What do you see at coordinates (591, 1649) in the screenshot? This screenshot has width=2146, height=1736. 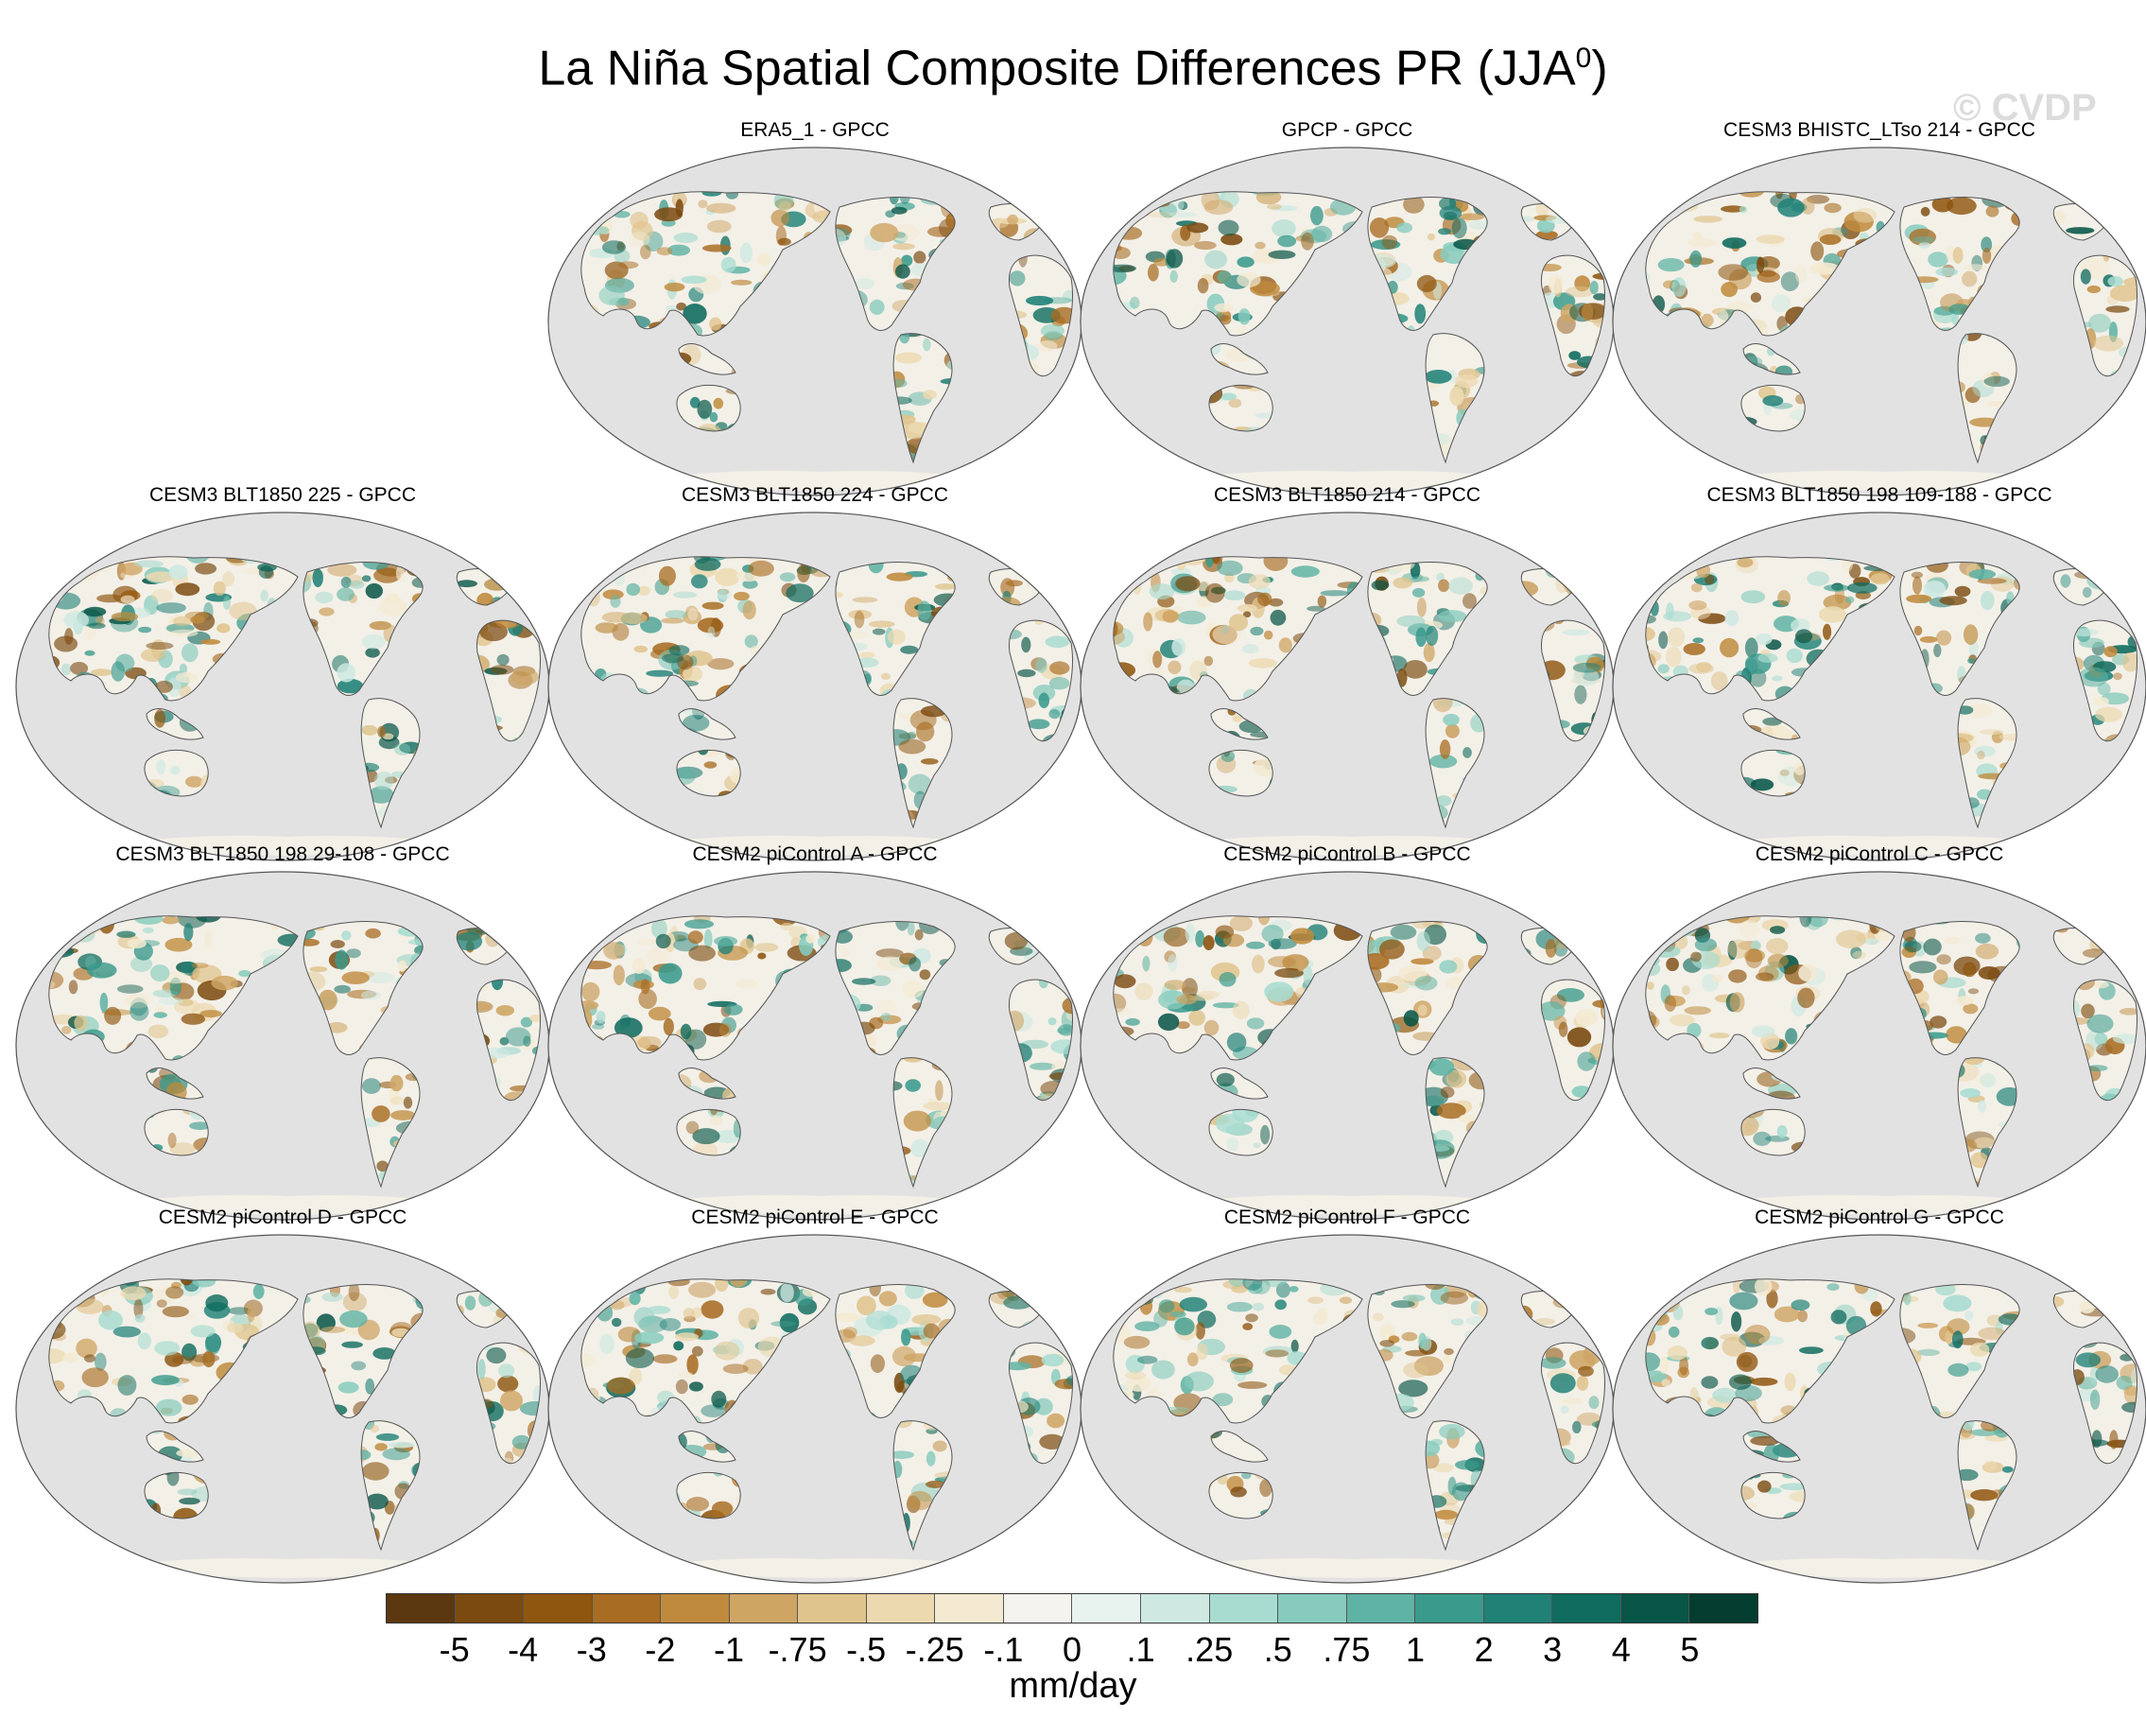 I see `colorbar-tick-label: -3` at bounding box center [591, 1649].